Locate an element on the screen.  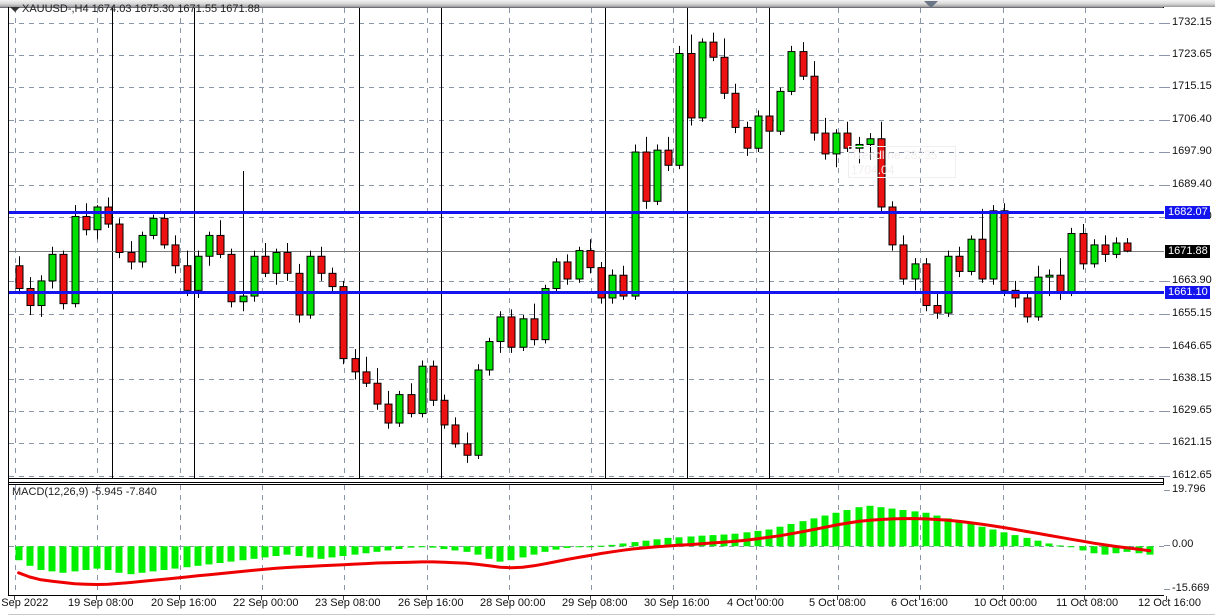
top-splitter-bar is located at coordinates (607, 4).